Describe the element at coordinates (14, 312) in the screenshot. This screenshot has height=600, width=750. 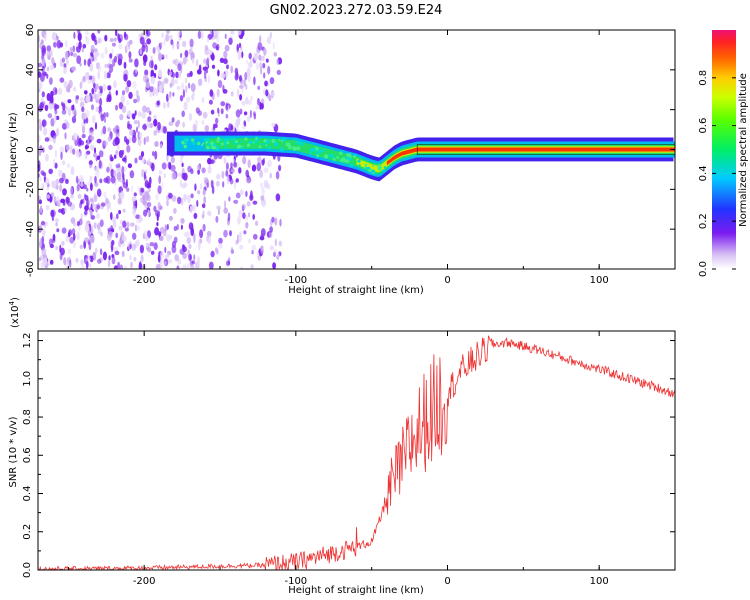
I see `snr-multiplier: (x104)` at that location.